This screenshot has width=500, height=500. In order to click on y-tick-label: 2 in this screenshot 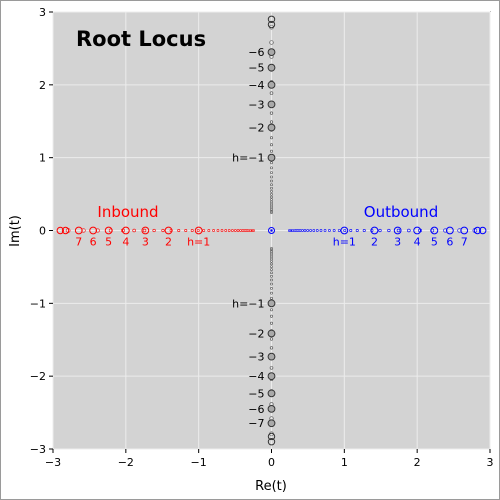, I will do `click(42, 85)`.